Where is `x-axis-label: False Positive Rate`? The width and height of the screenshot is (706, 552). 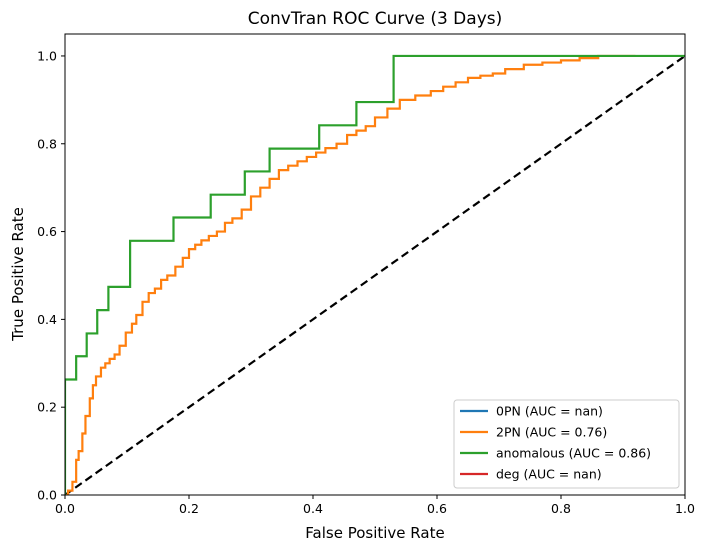 x-axis-label: False Positive Rate is located at coordinates (374, 533).